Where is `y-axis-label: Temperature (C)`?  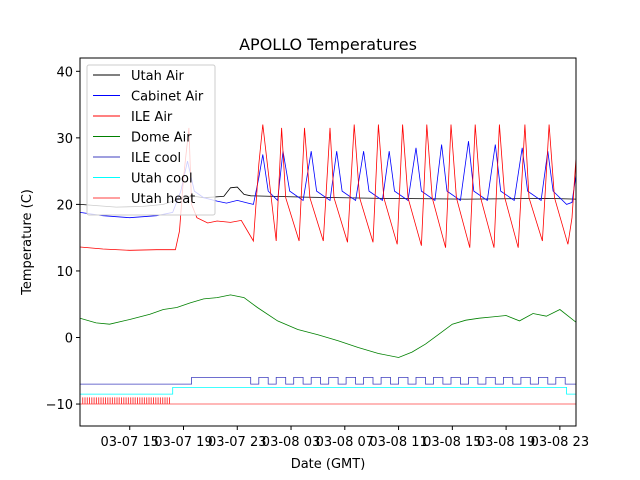
y-axis-label: Temperature (C) is located at coordinates (27, 242).